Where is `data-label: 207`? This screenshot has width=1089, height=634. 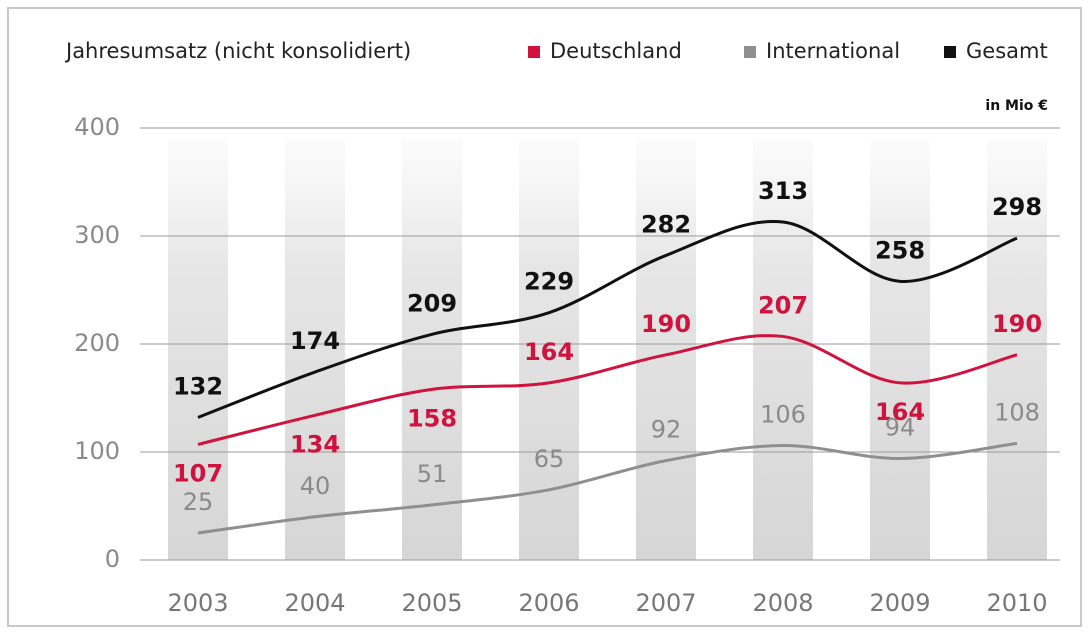
data-label: 207 is located at coordinates (783, 305).